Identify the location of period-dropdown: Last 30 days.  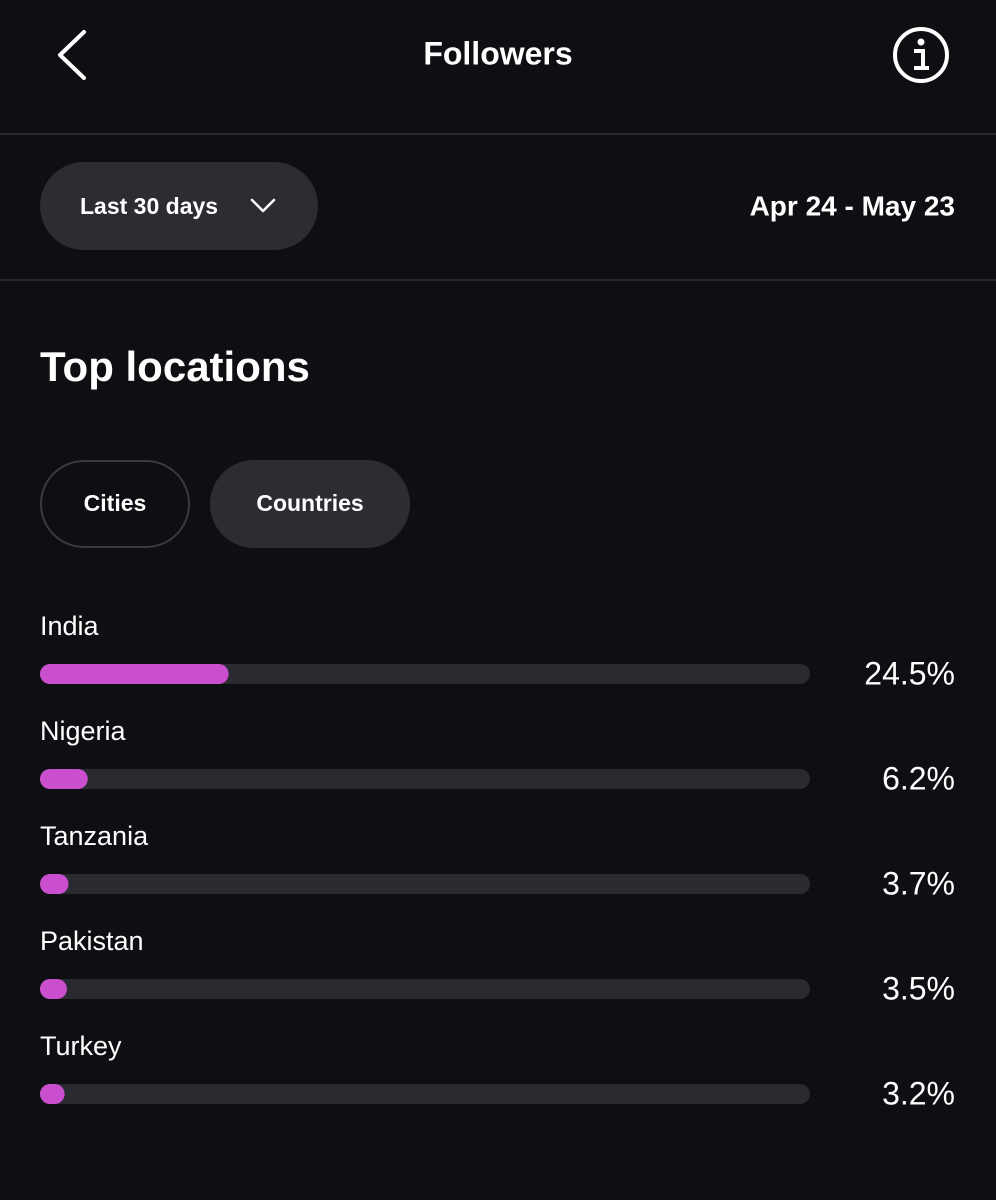
(179, 206).